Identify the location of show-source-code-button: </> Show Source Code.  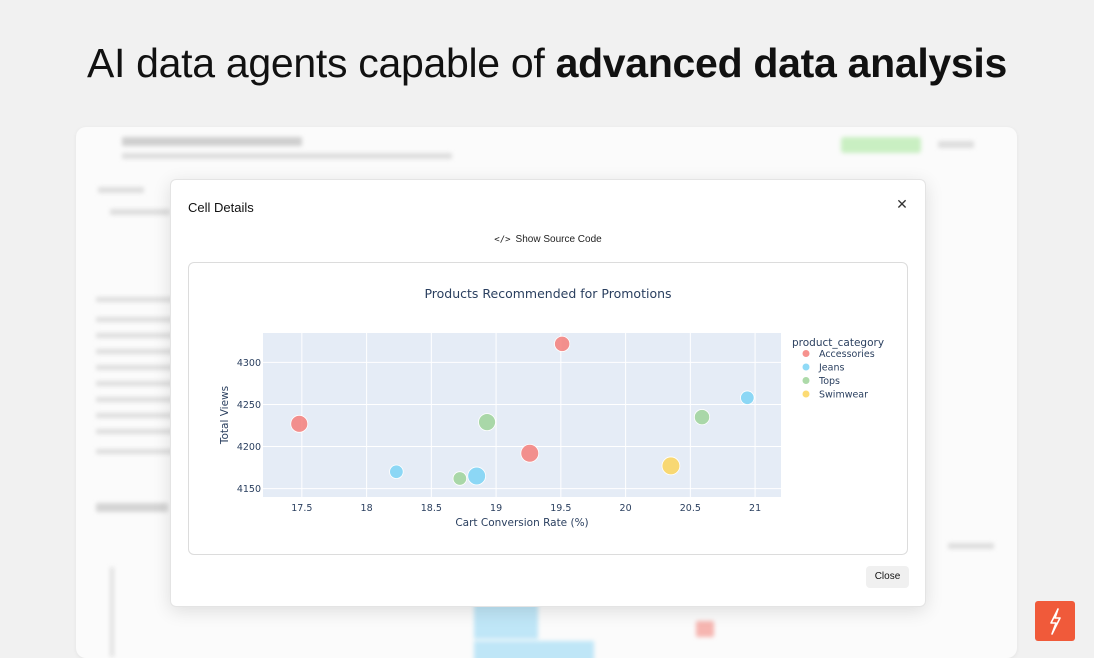
(548, 239).